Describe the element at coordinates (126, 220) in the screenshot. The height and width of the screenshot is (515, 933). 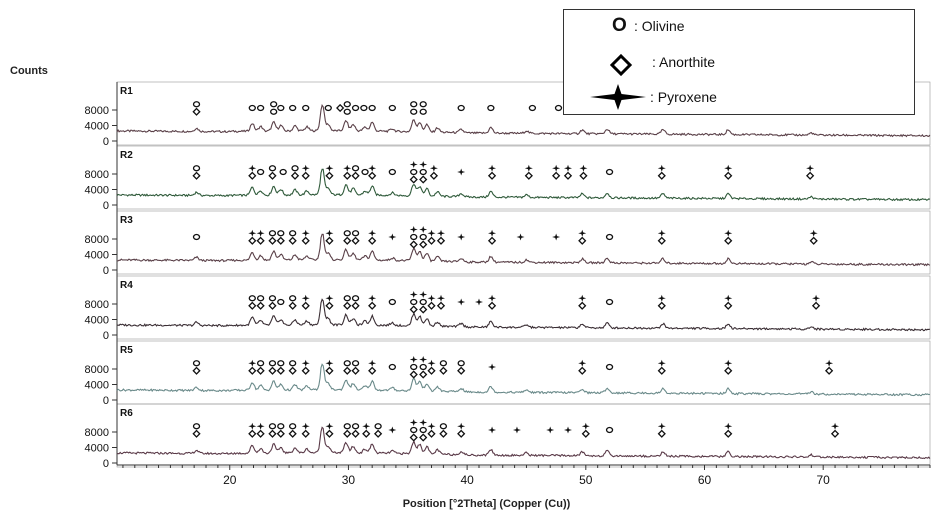
I see `series-label-R3: R3` at that location.